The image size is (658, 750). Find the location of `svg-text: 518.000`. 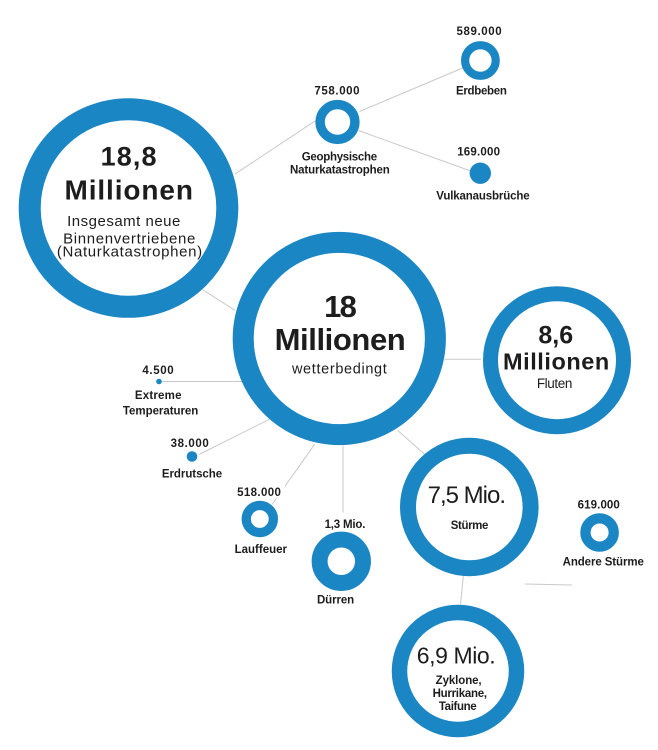

svg-text: 518.000 is located at coordinates (259, 493).